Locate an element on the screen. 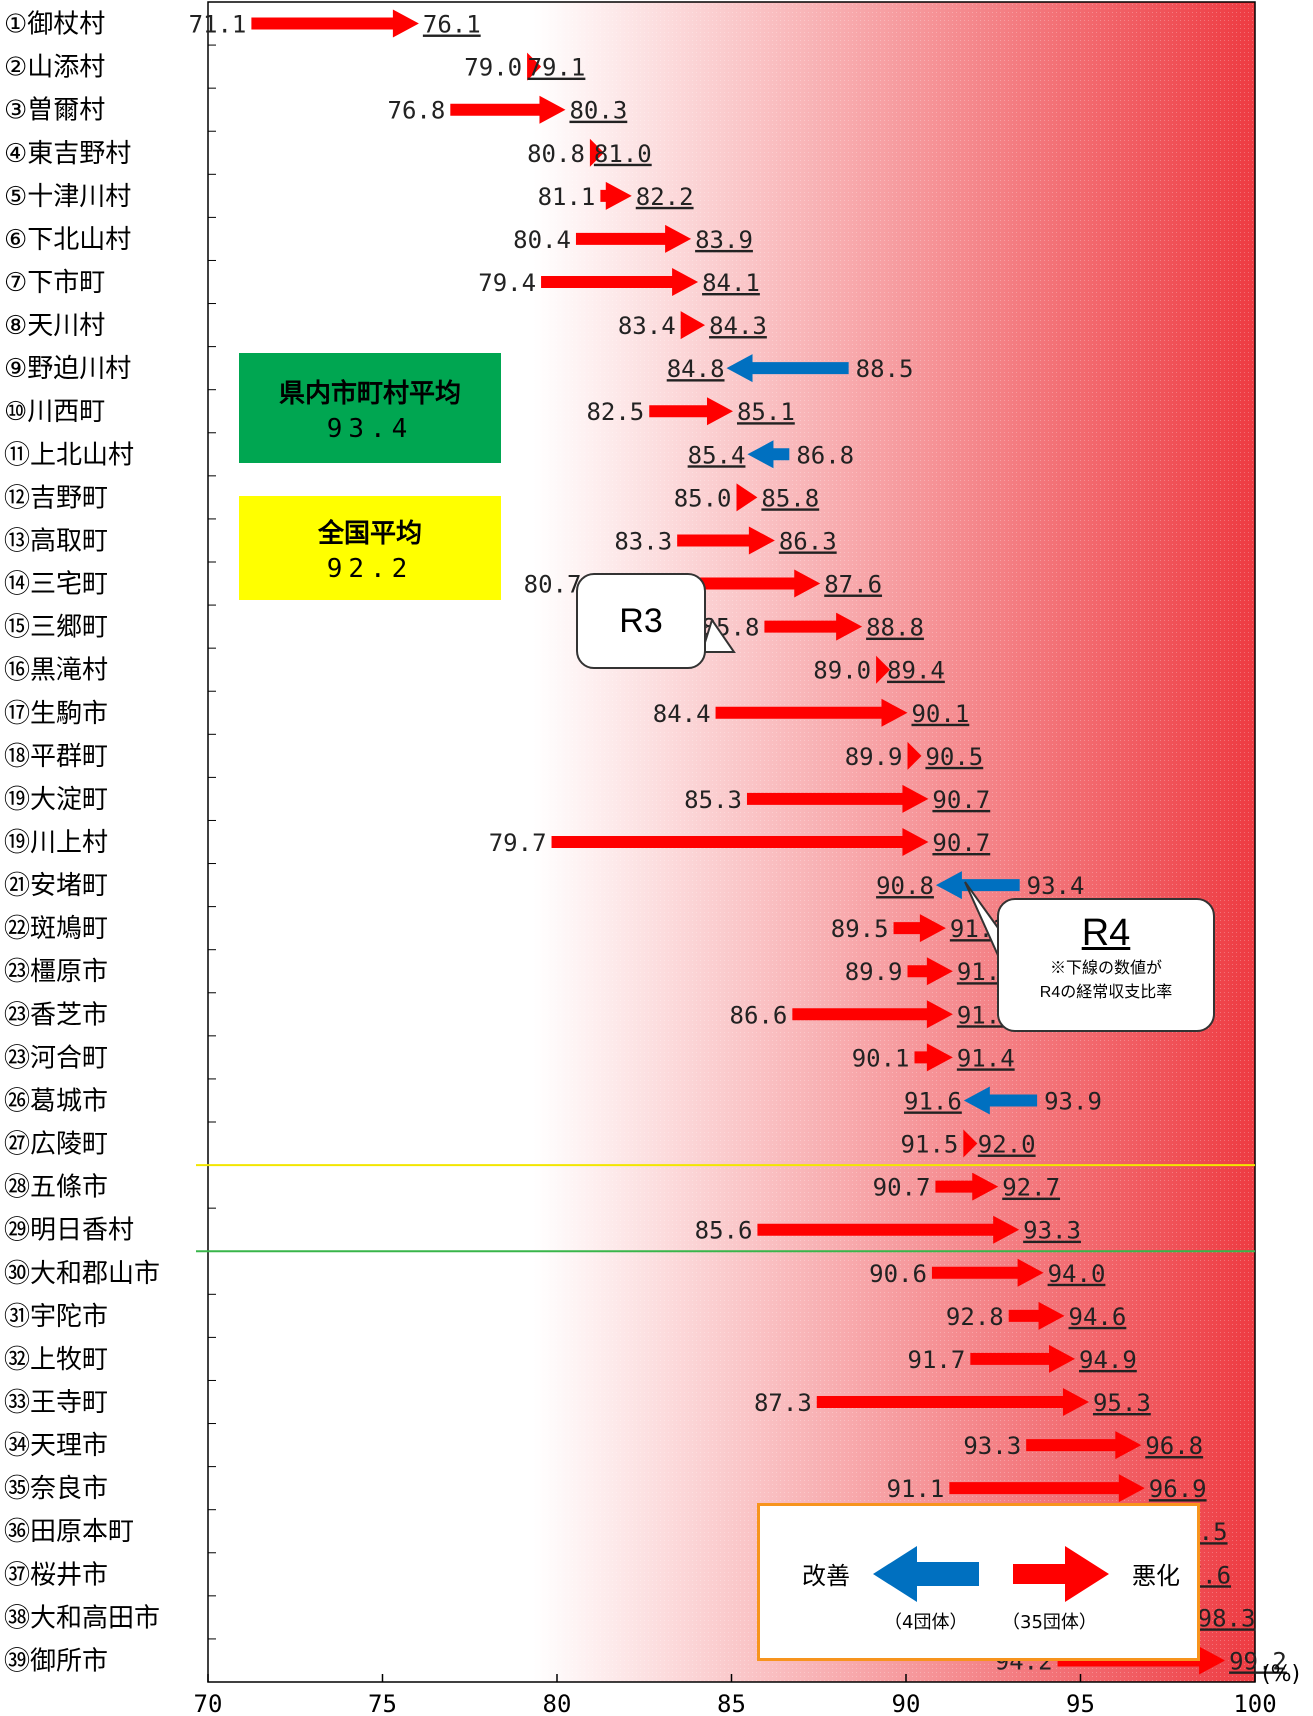  r3-value-label: 90.7 is located at coordinates (902, 1188).